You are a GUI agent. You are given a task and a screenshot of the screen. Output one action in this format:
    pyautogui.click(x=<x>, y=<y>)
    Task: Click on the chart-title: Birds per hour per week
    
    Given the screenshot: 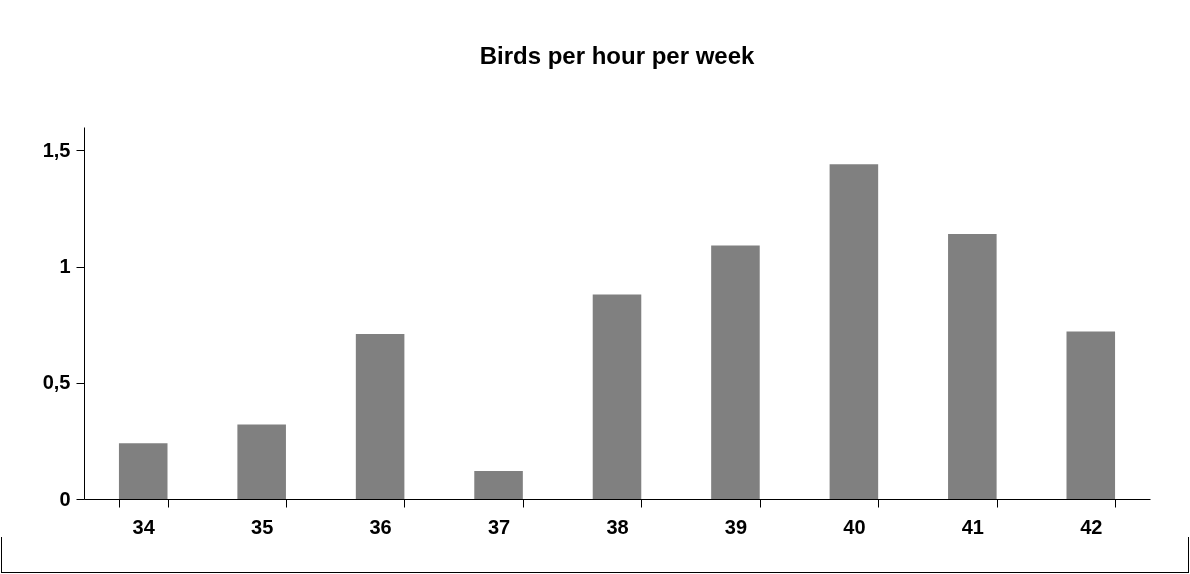 What is the action you would take?
    pyautogui.click(x=617, y=55)
    